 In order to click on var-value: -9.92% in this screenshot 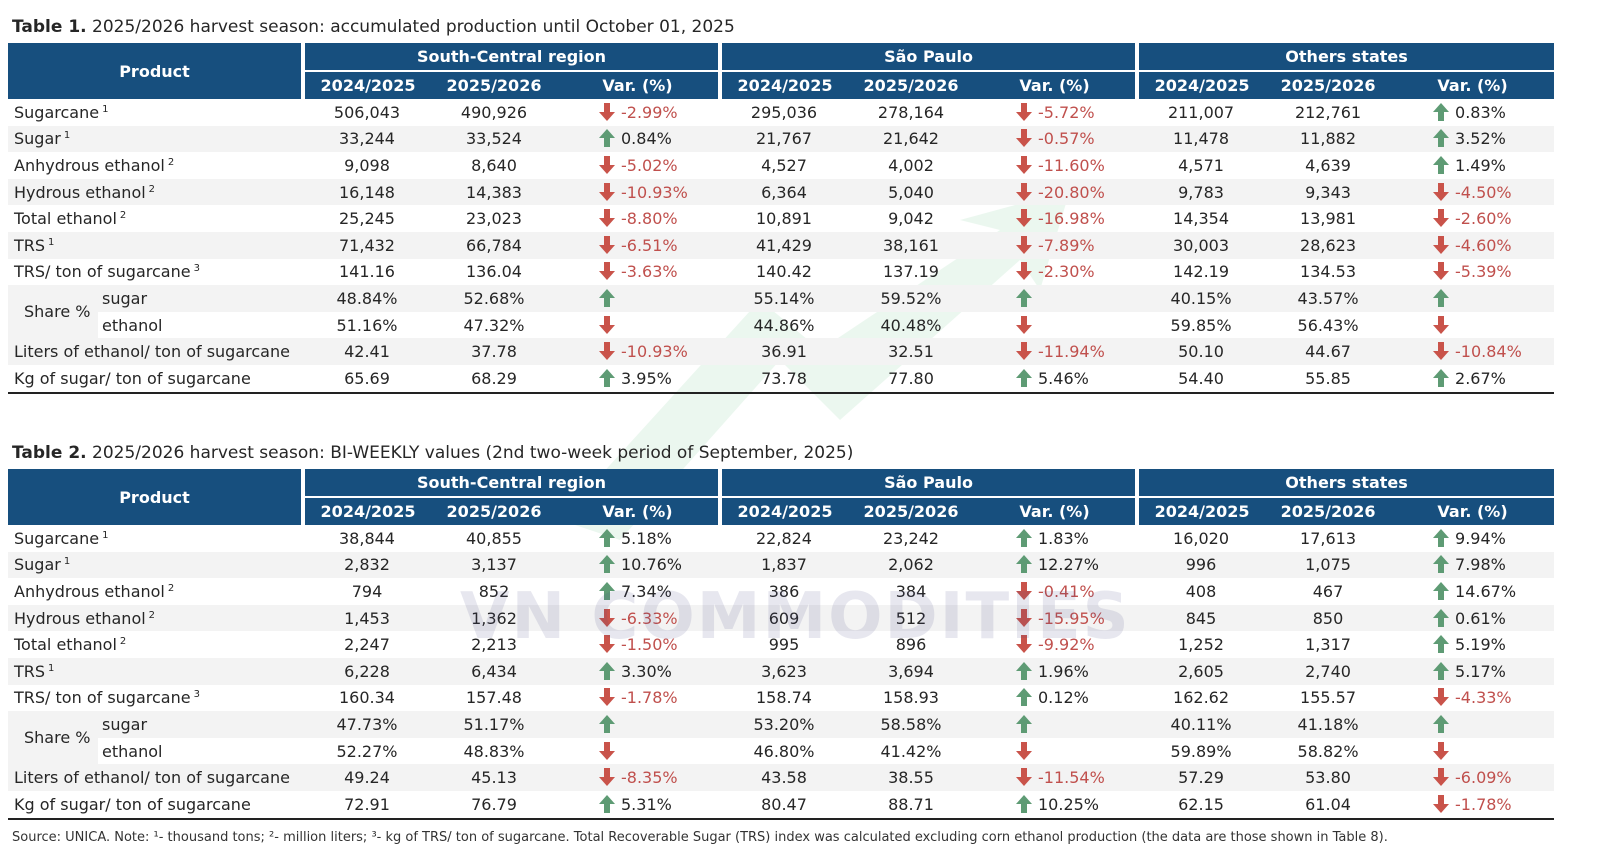, I will do `click(1066, 645)`.